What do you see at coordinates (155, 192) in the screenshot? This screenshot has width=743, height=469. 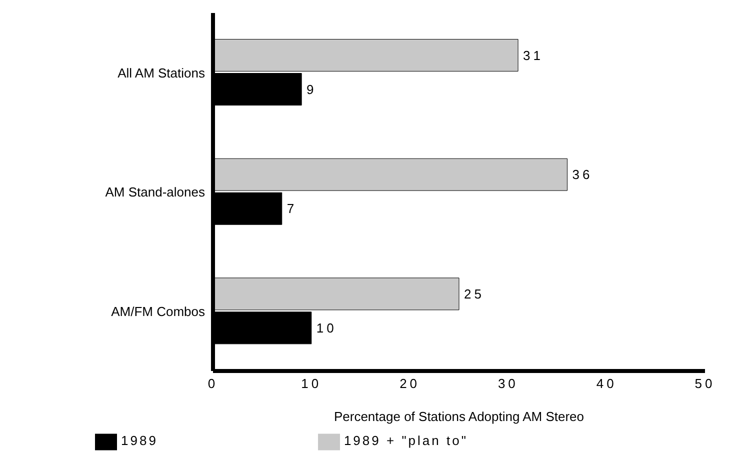 I see `y-tick-label: AM Stand-alones` at bounding box center [155, 192].